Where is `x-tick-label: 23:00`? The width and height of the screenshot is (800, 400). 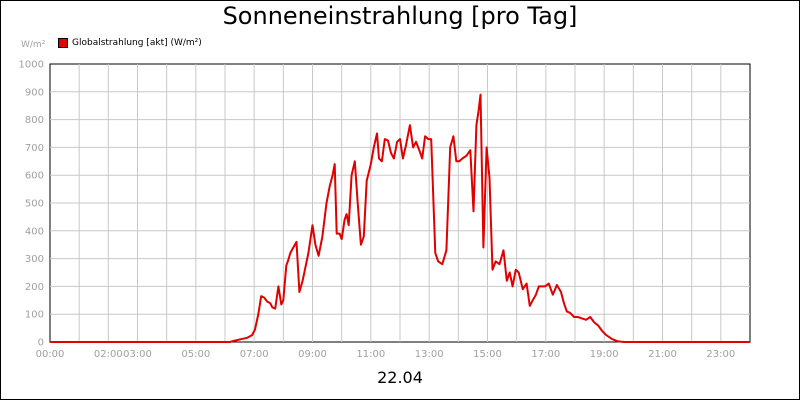 x-tick-label: 23:00 is located at coordinates (720, 354).